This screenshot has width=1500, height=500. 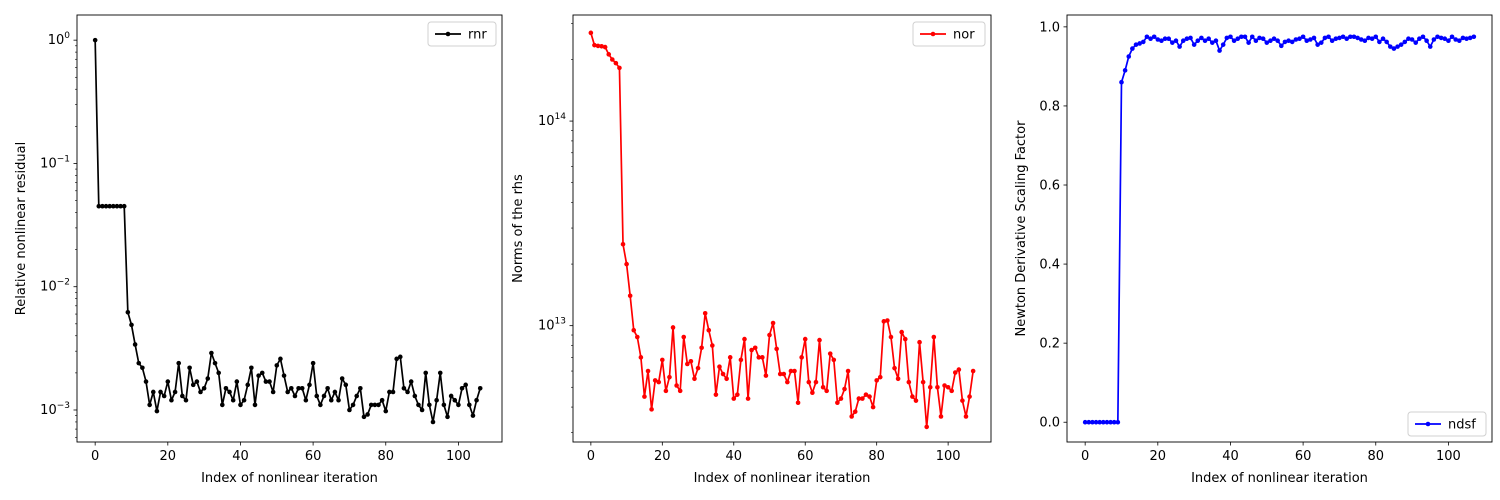 What do you see at coordinates (1049, 423) in the screenshot?
I see `y-tick-label: 0.0` at bounding box center [1049, 423].